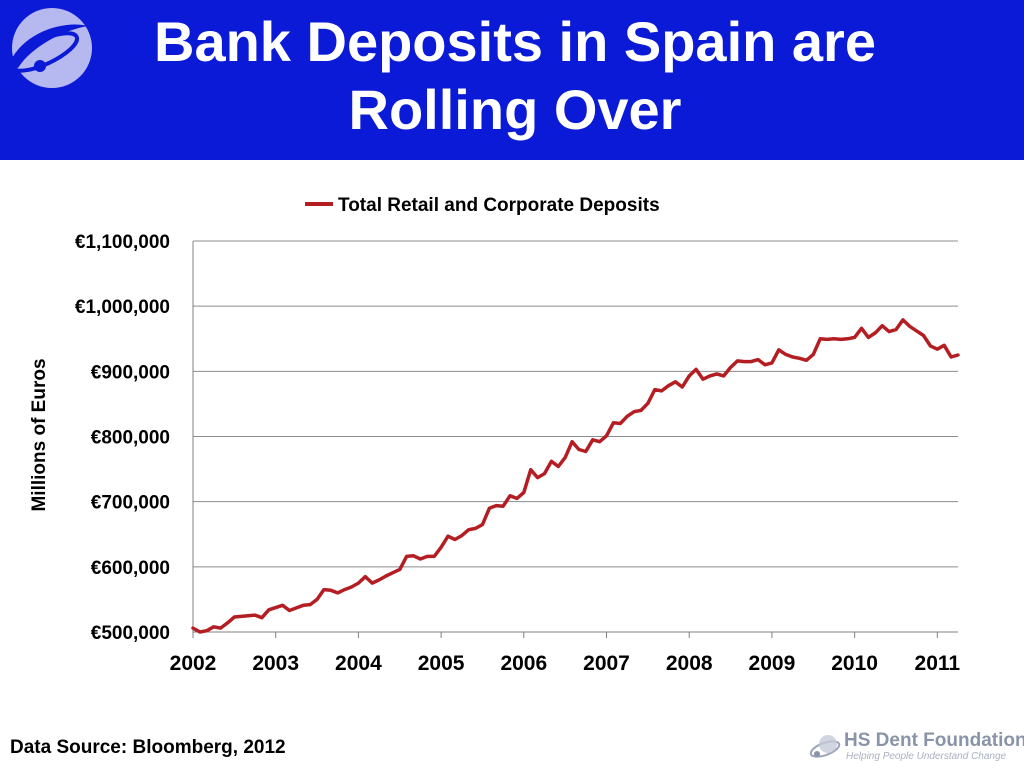  Describe the element at coordinates (130, 503) in the screenshot. I see `y-tick-label: €700,000` at that location.